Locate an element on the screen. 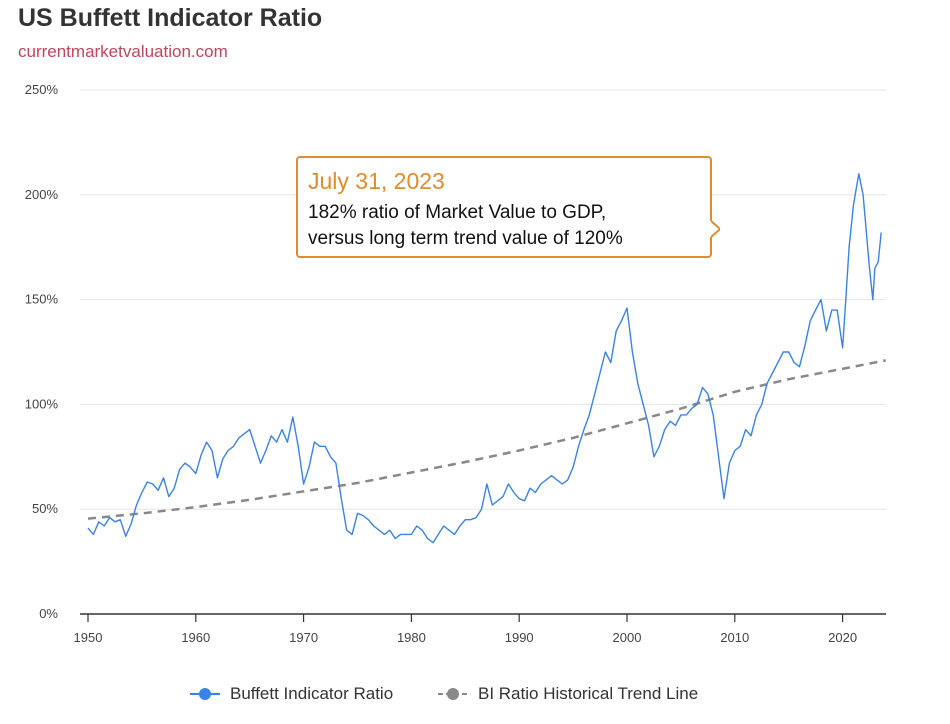  y-tick-label: 50% is located at coordinates (45, 508).